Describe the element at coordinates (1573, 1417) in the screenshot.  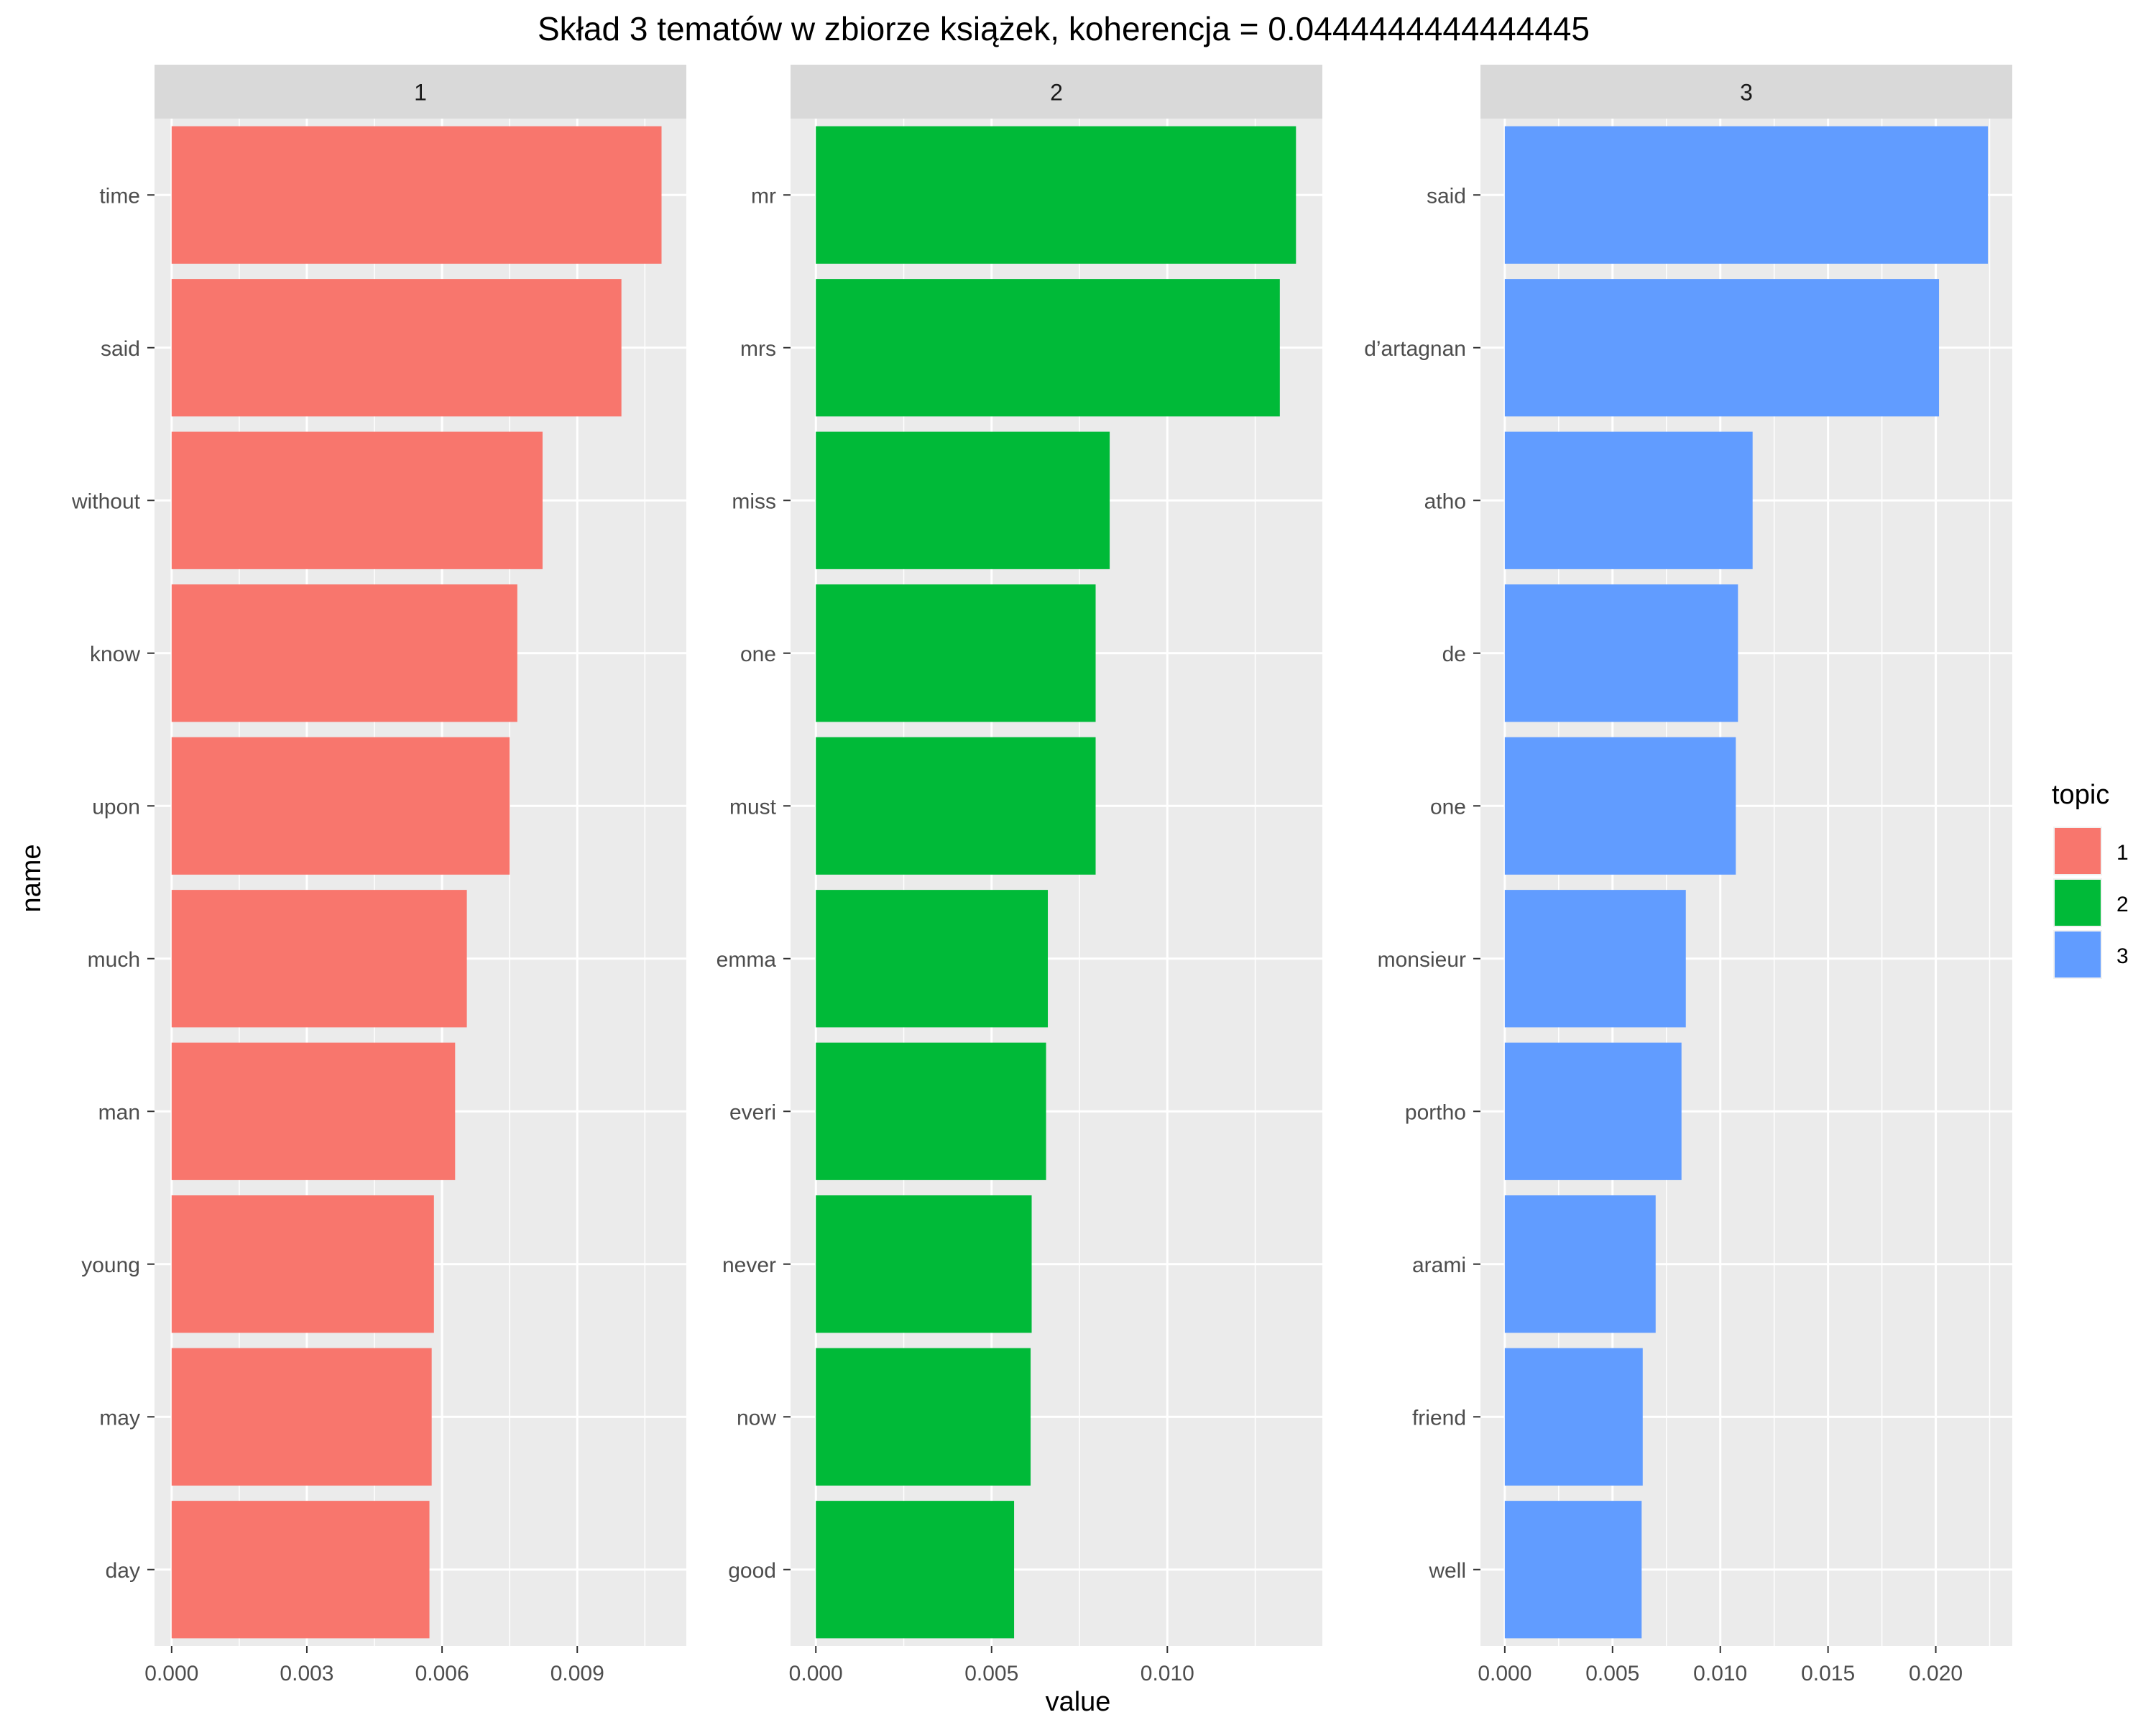
I see `bar-friend` at that location.